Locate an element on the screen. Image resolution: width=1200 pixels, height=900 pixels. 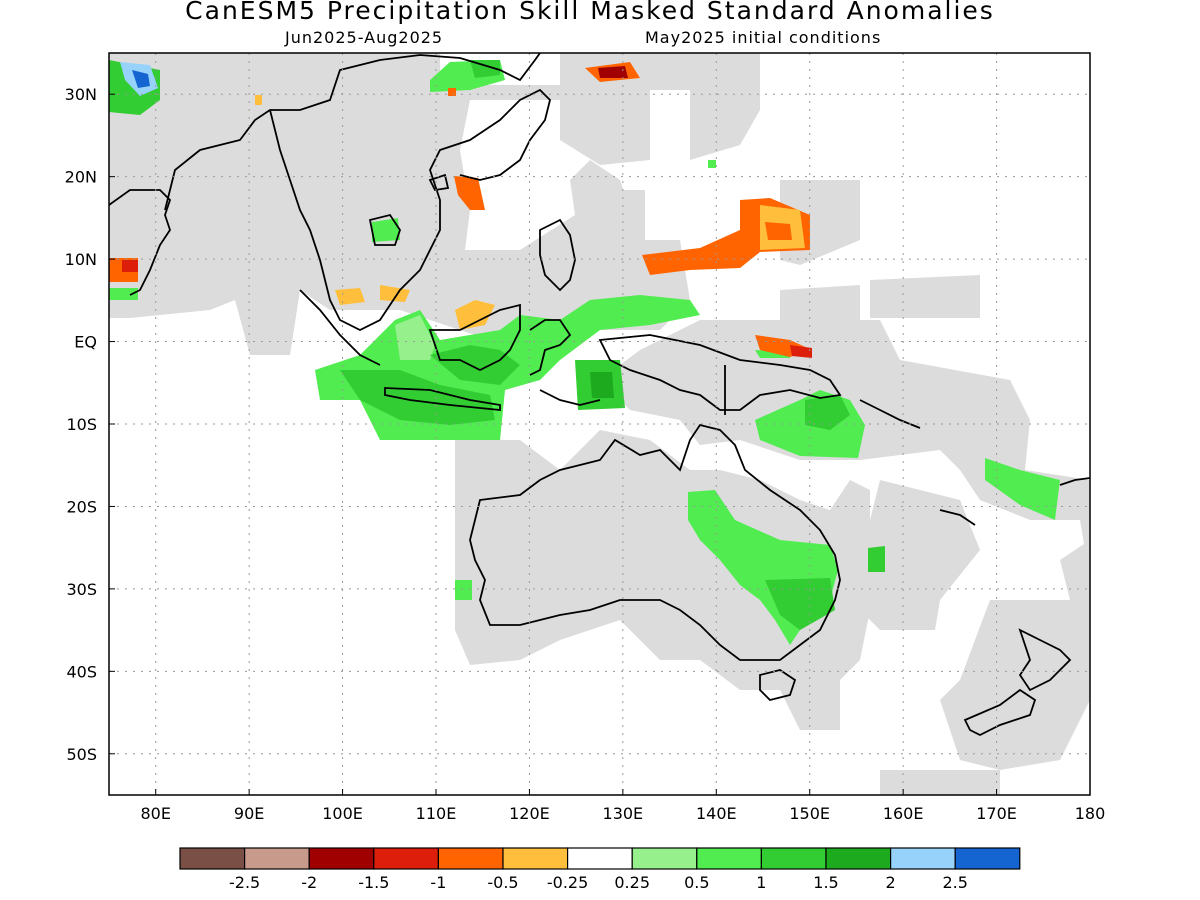
colorbar-label: 2.5 is located at coordinates (954, 882).